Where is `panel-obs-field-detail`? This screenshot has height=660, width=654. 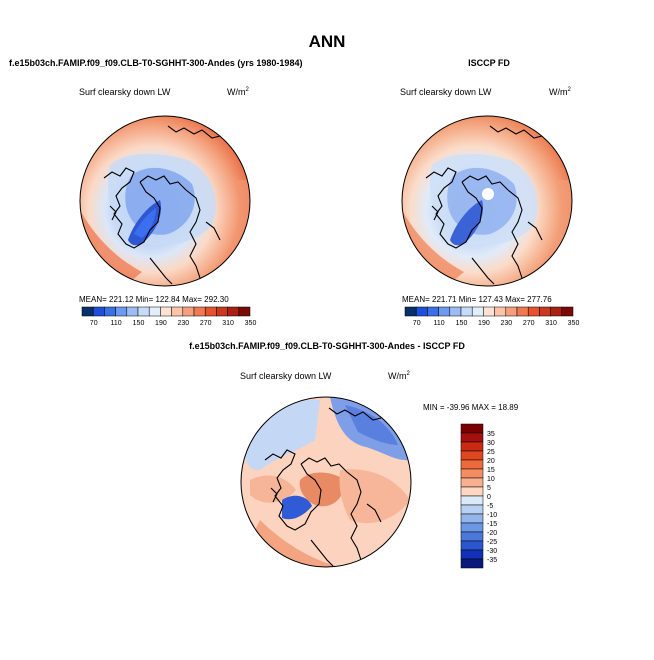
panel-obs-field-detail is located at coordinates (487, 219).